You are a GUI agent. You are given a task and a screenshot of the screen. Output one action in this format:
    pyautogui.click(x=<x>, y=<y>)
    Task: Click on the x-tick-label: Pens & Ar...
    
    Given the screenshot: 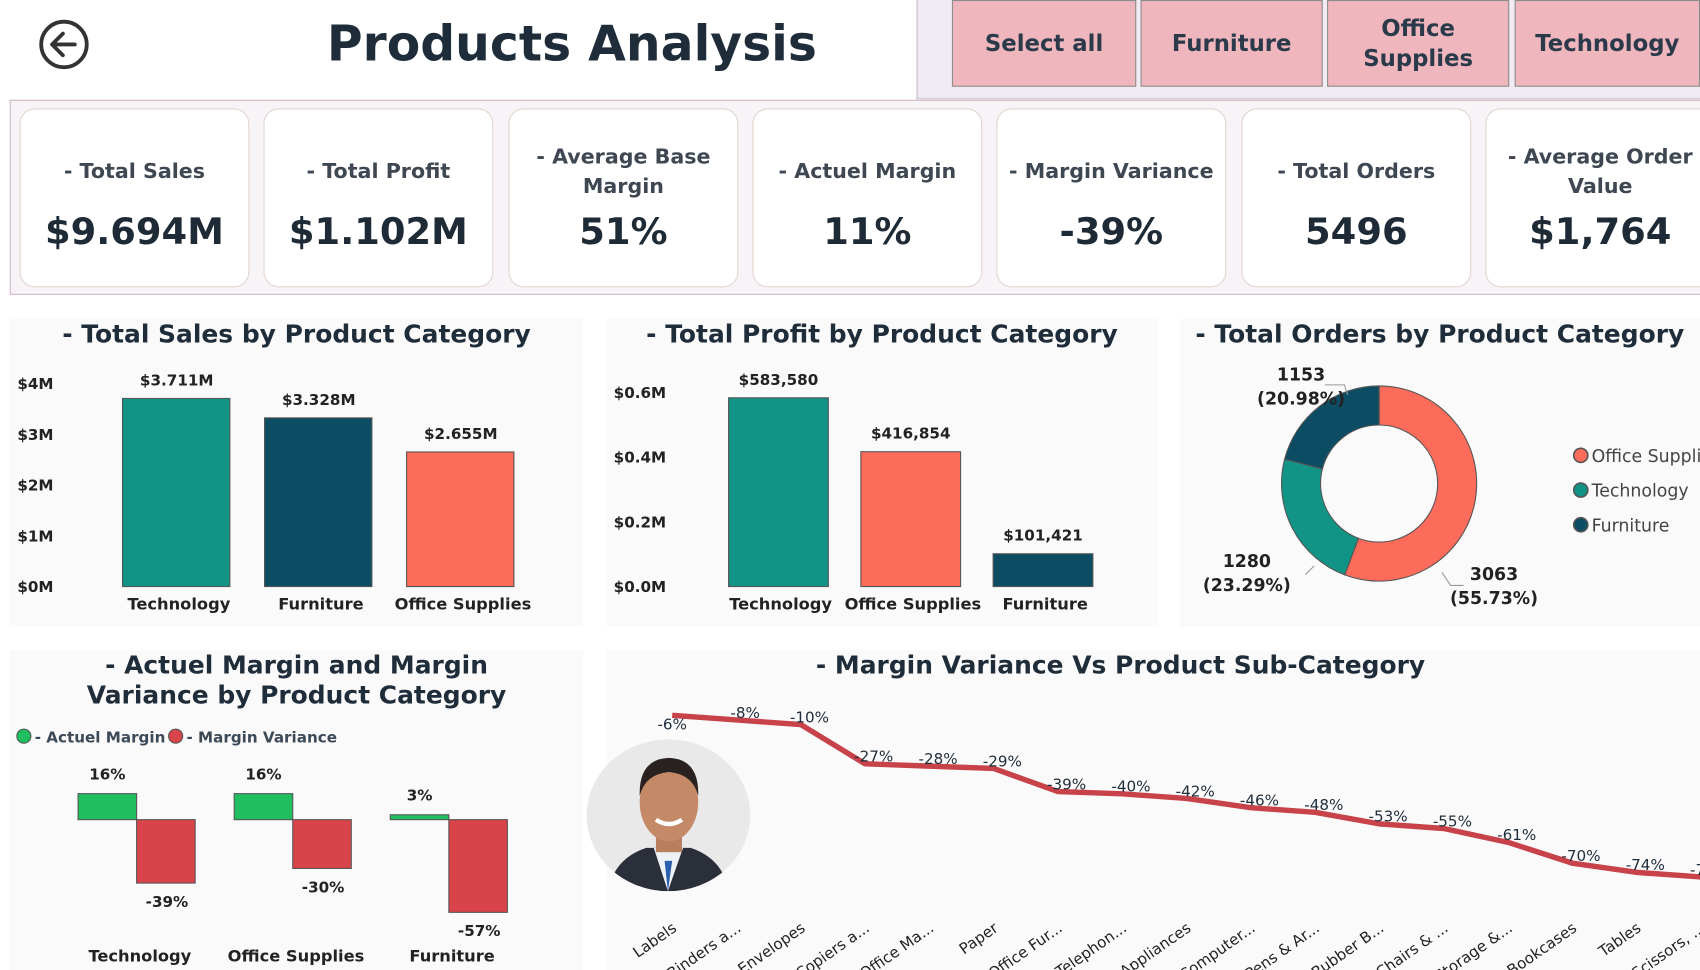 What is the action you would take?
    pyautogui.click(x=1282, y=944)
    